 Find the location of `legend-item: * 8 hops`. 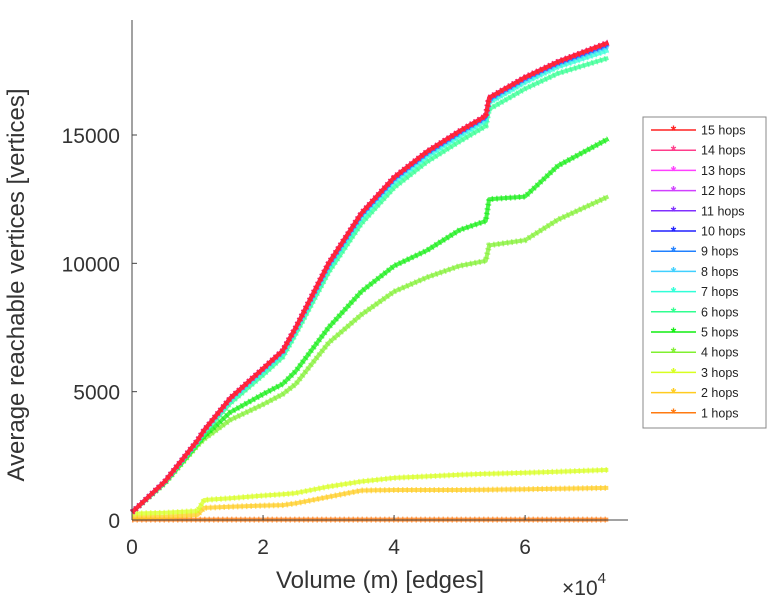

legend-item: * 8 hops is located at coordinates (695, 271).